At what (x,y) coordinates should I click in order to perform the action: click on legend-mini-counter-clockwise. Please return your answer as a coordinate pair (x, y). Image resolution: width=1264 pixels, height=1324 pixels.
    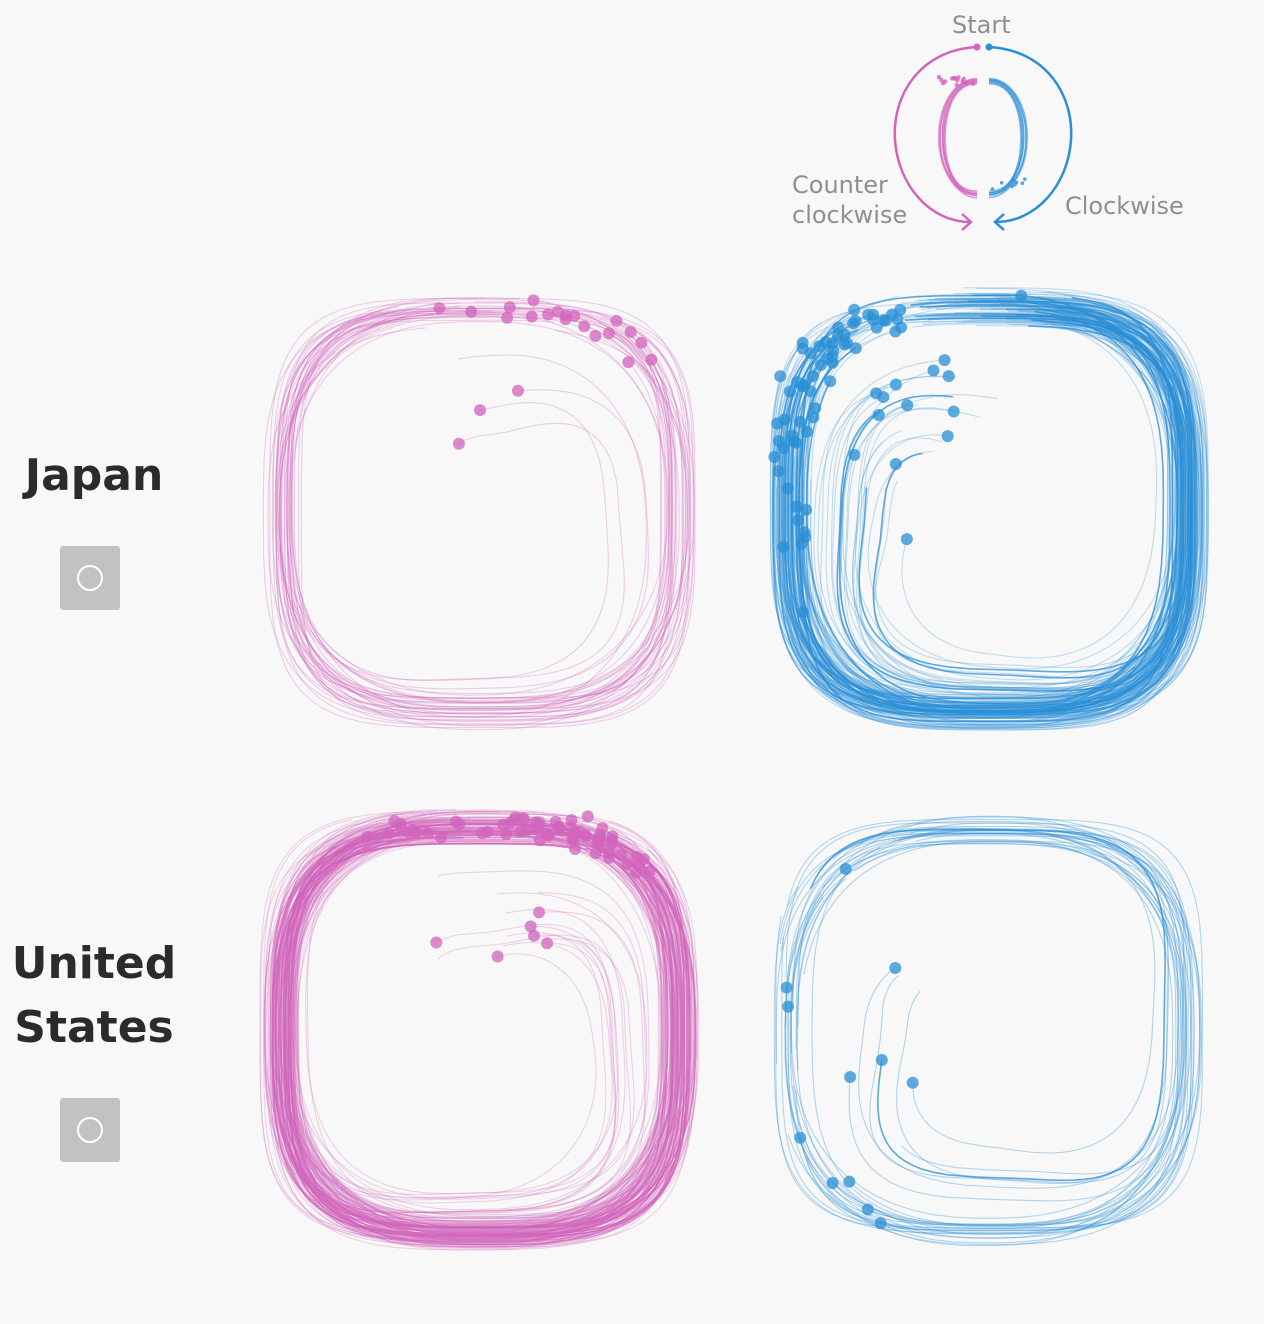
    Looking at the image, I should click on (957, 136).